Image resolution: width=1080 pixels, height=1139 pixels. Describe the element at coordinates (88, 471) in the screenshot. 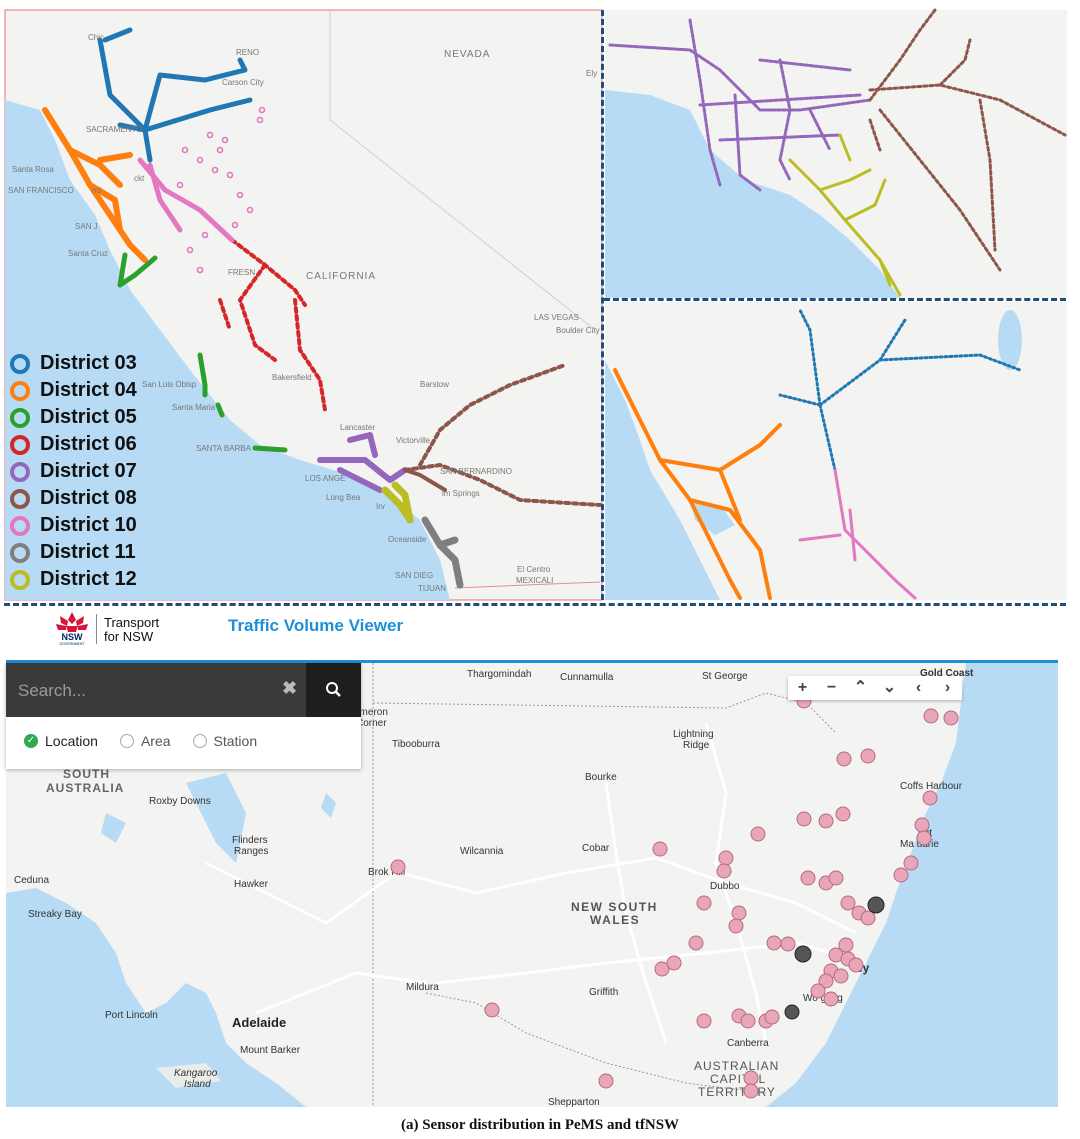

I see `legend-label: District 07` at that location.